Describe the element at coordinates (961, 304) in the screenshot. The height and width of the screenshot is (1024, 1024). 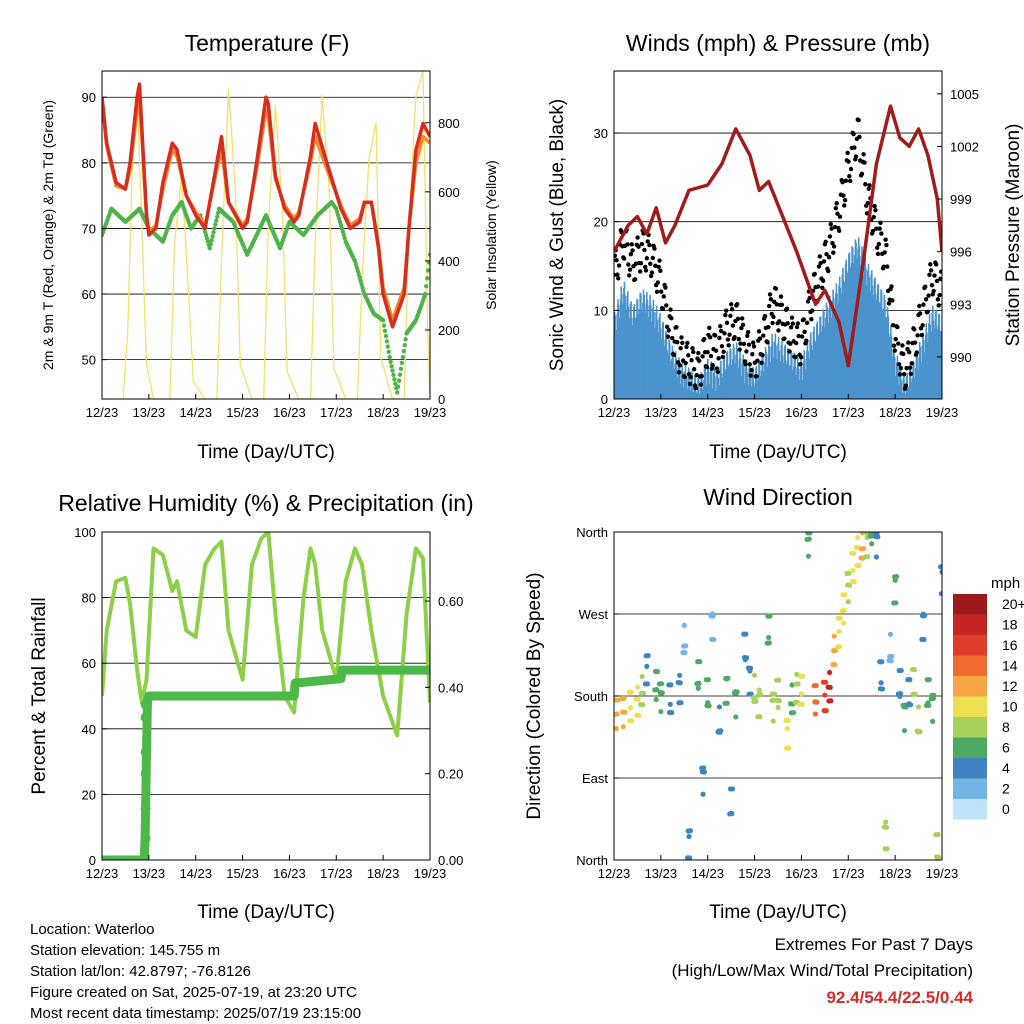
I see `y2-tick-label: 993` at that location.